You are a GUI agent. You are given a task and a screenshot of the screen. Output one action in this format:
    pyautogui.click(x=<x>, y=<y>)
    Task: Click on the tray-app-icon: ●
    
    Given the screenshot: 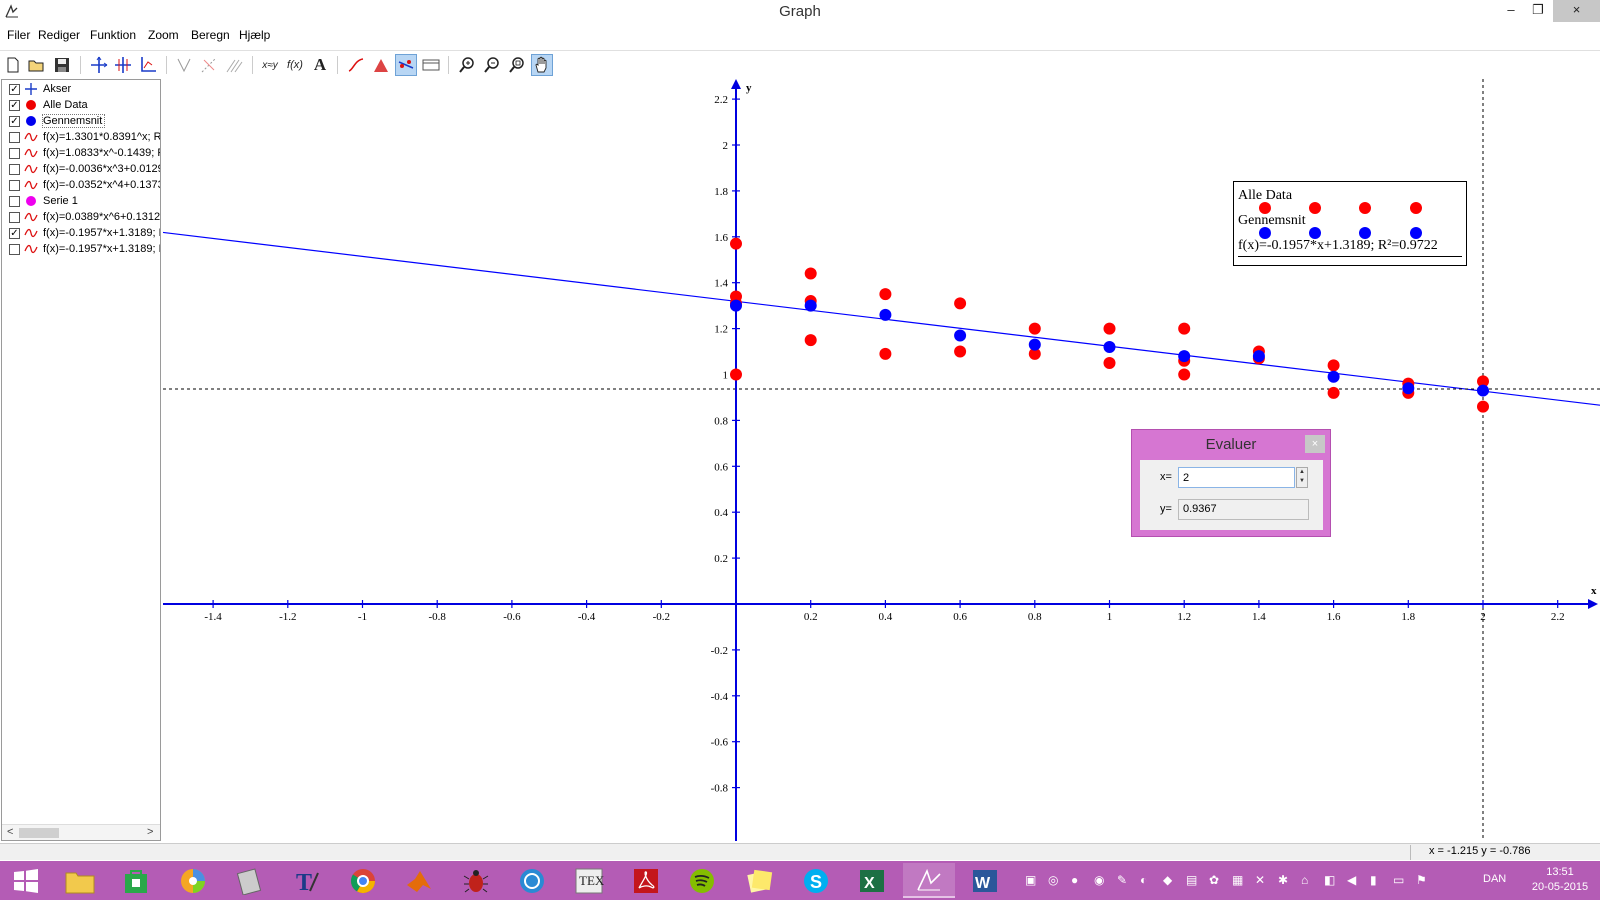 What is the action you would take?
    pyautogui.click(x=1075, y=880)
    